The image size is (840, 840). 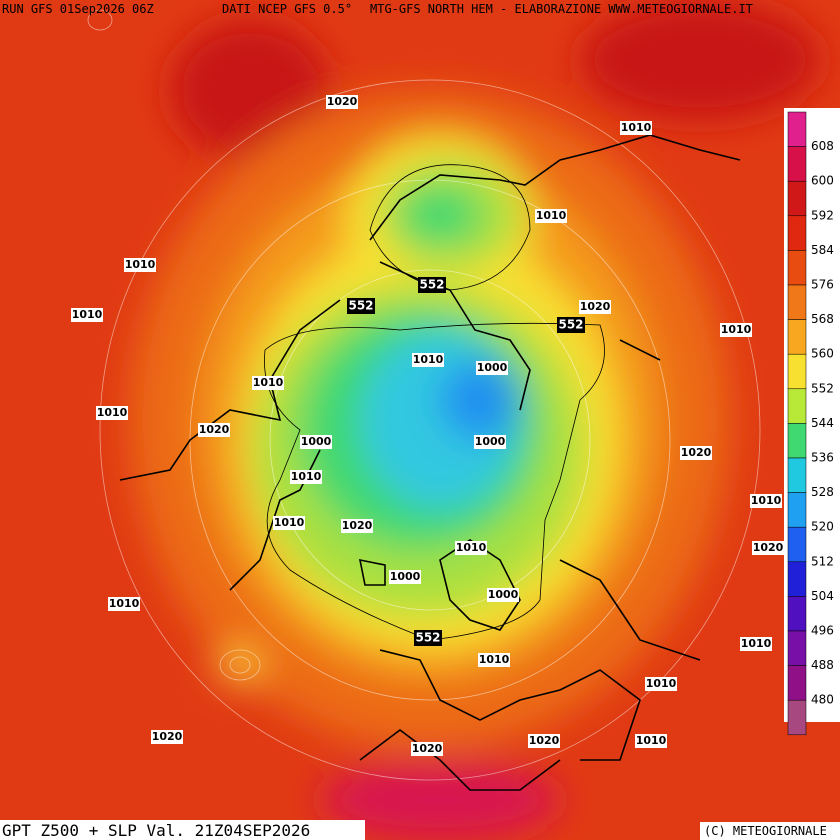 What do you see at coordinates (822, 527) in the screenshot?
I see `colorbar-label: 520` at bounding box center [822, 527].